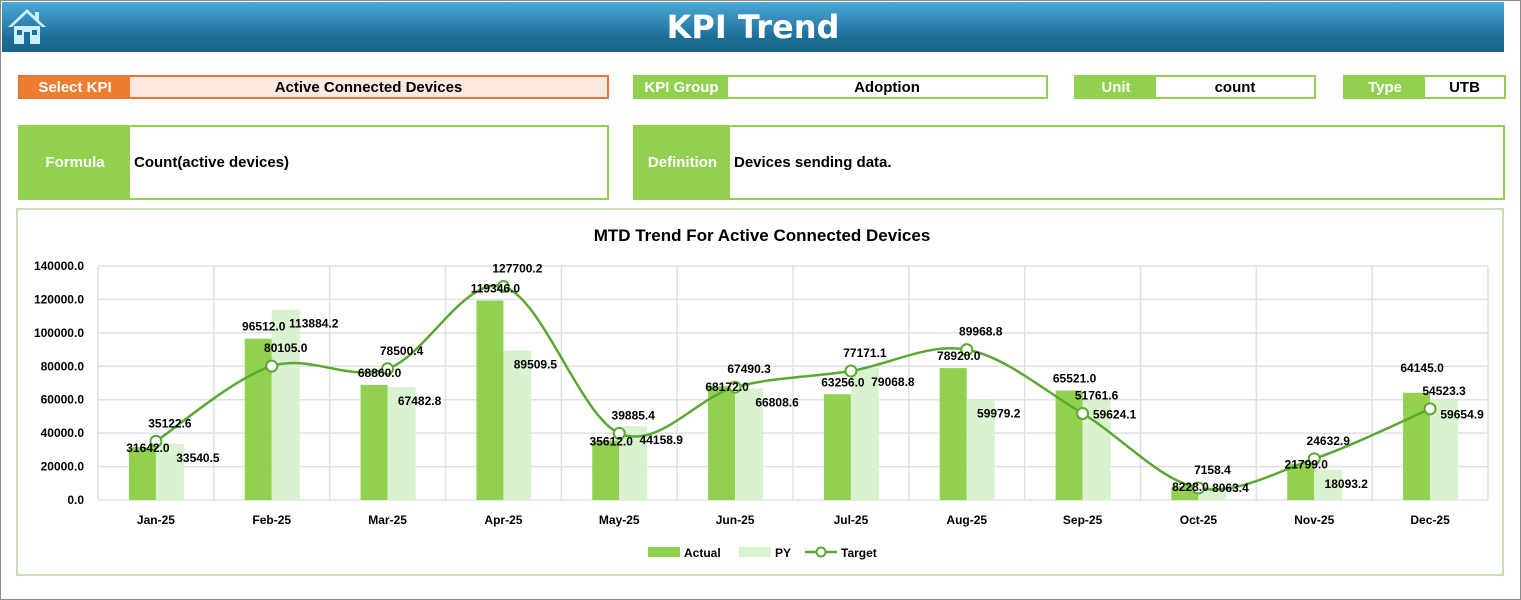  What do you see at coordinates (887, 87) in the screenshot?
I see `kpi-group-value: Adoption` at bounding box center [887, 87].